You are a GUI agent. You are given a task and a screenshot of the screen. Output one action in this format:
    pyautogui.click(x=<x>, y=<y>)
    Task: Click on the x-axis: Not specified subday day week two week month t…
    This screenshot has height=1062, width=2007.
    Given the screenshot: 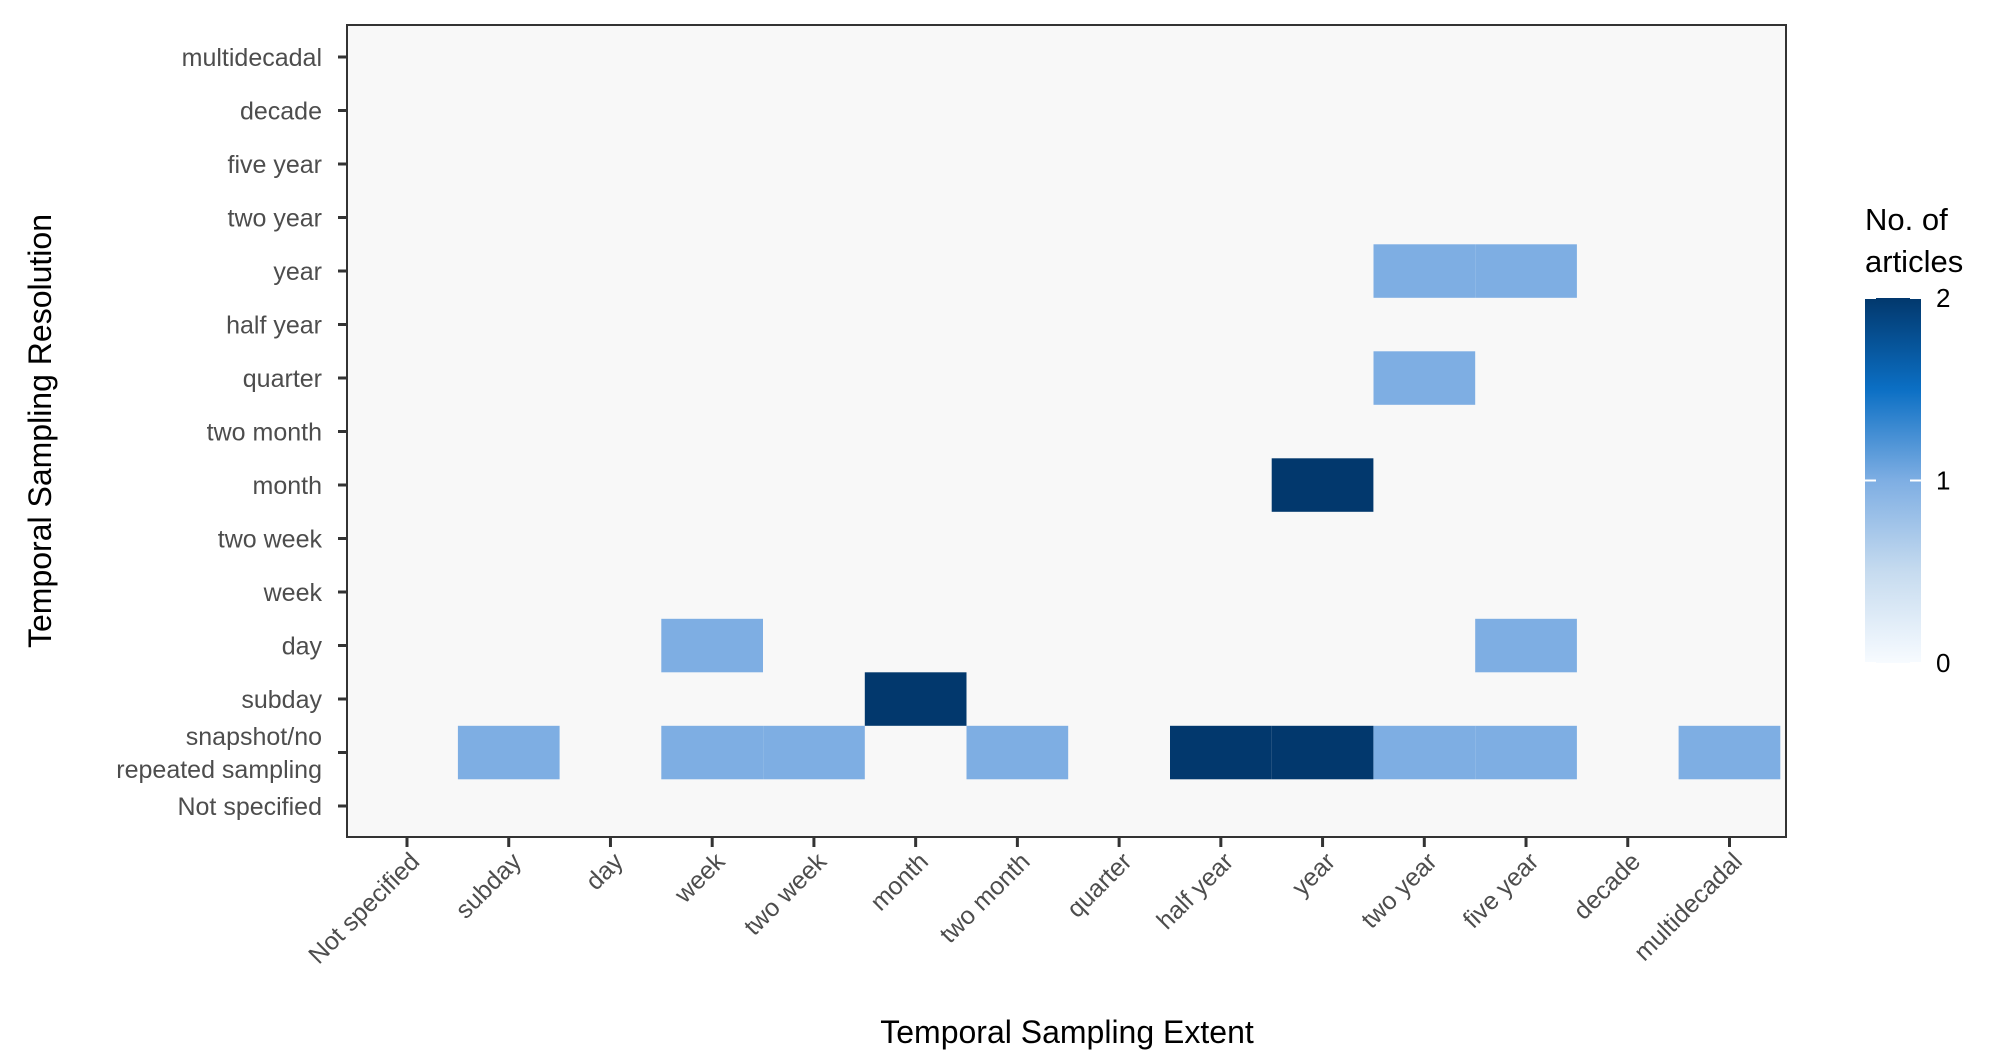 What is the action you would take?
    pyautogui.click(x=1025, y=903)
    